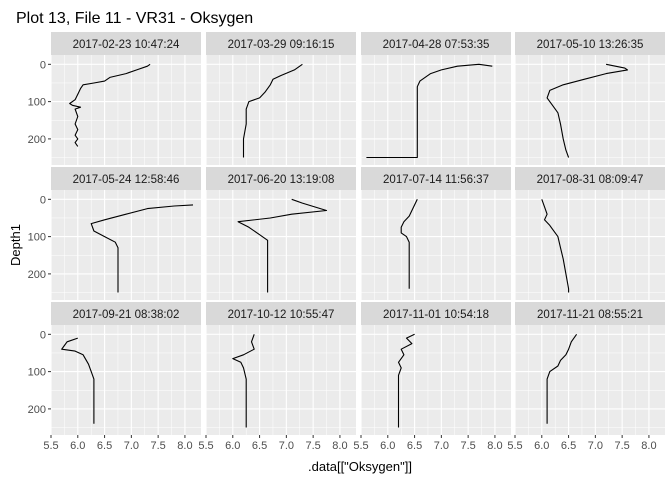  What do you see at coordinates (134, 18) in the screenshot?
I see `chart-title: Plot 13, File 11 - VR31 - Oksygen` at bounding box center [134, 18].